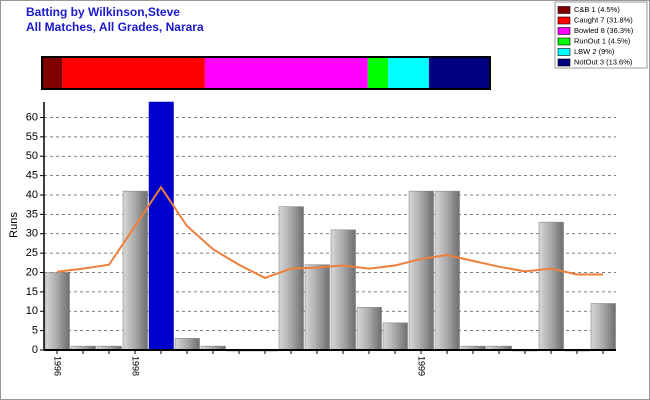 The width and height of the screenshot is (650, 400). Describe the element at coordinates (32, 156) in the screenshot. I see `y-tick-label: 50` at that location.